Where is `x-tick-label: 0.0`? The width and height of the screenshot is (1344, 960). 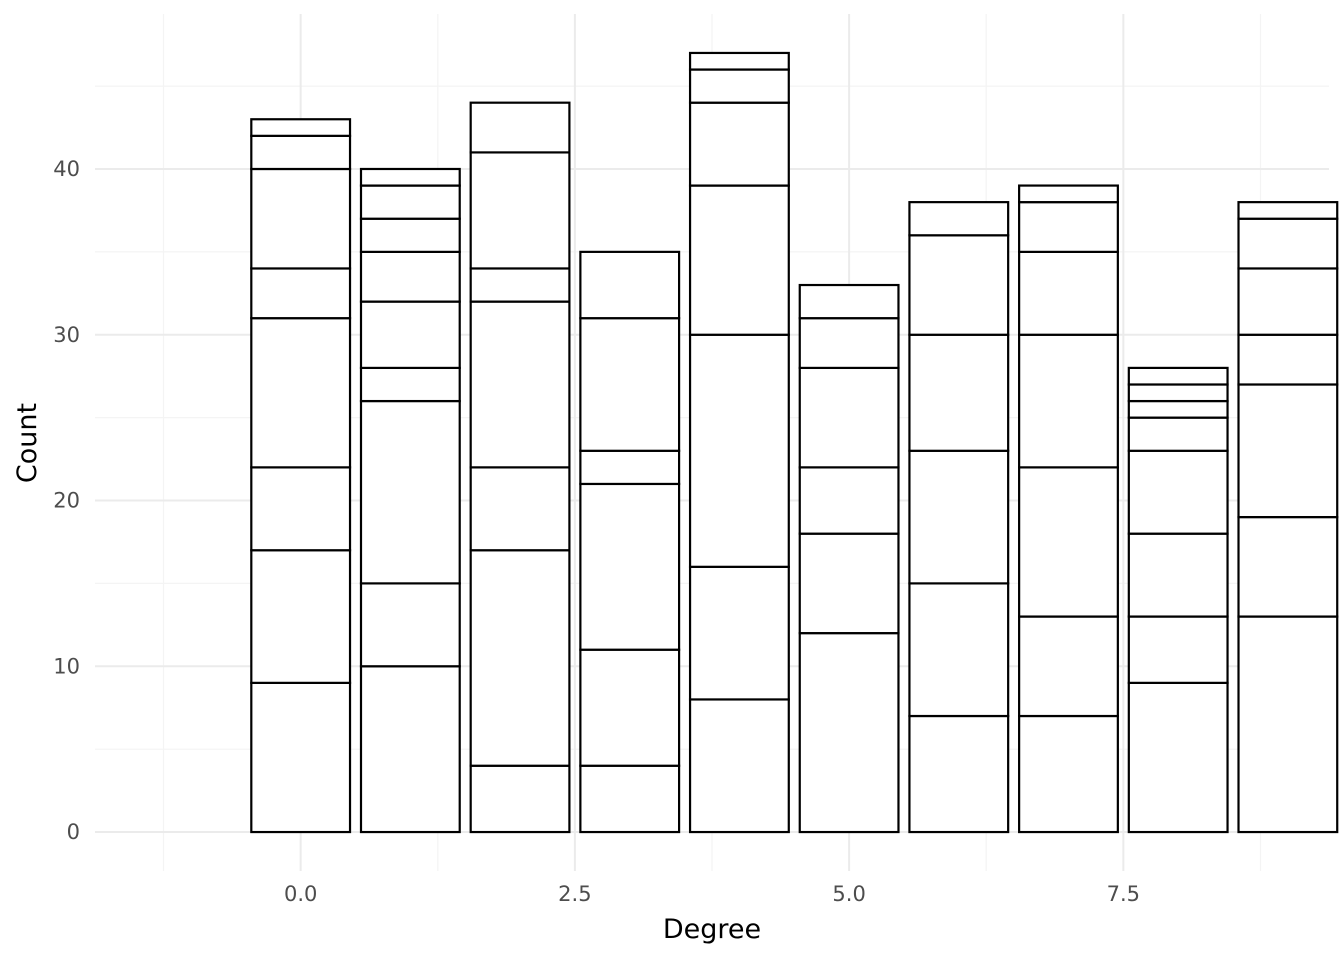
x-tick-label: 0.0 is located at coordinates (300, 894).